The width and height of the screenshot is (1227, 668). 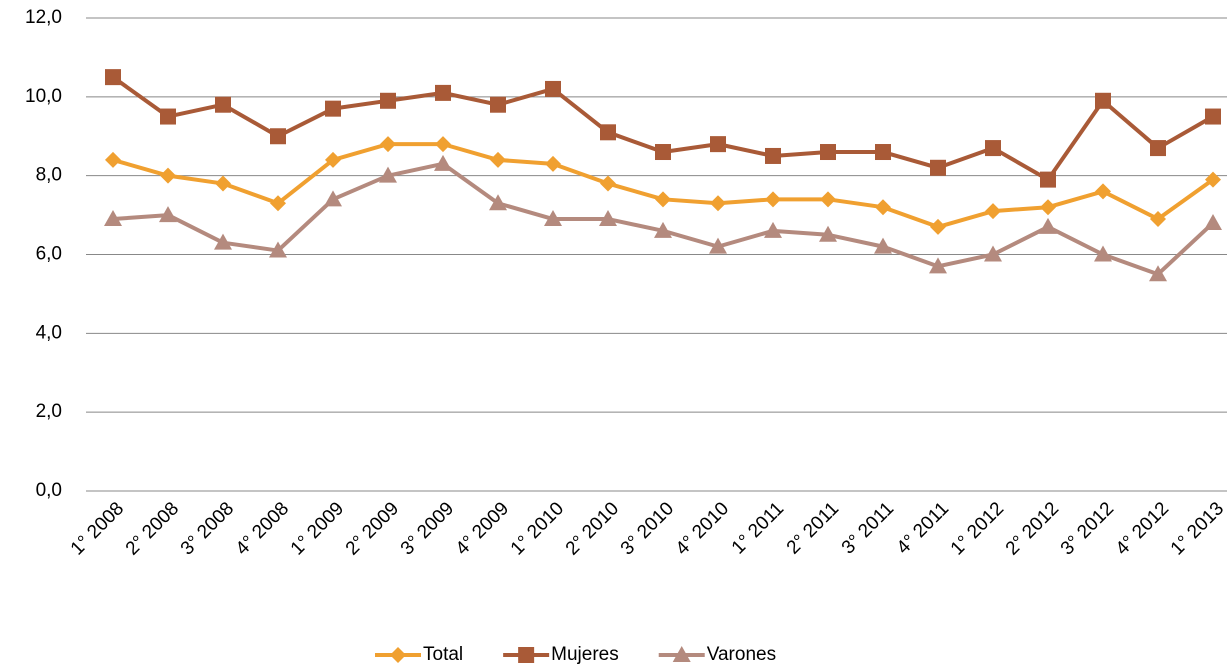 I want to click on x-tick-label: 4° 2012, so click(x=1142, y=528).